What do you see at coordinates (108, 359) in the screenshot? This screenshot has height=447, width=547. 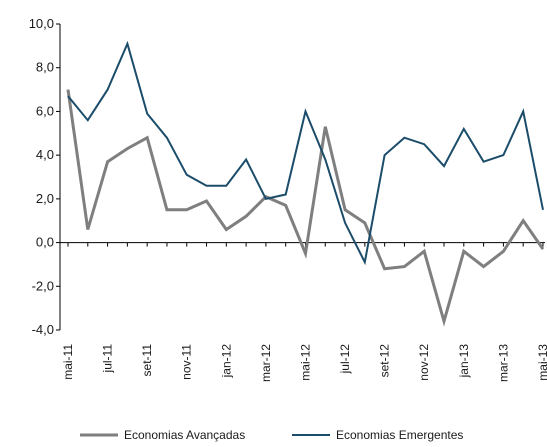 I see `x-tick-label: jul-11` at bounding box center [108, 359].